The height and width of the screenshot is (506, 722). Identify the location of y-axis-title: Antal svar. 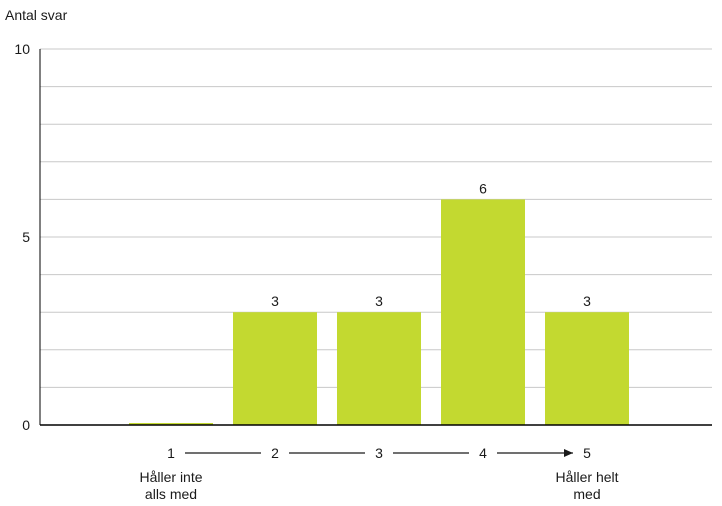
(36, 15).